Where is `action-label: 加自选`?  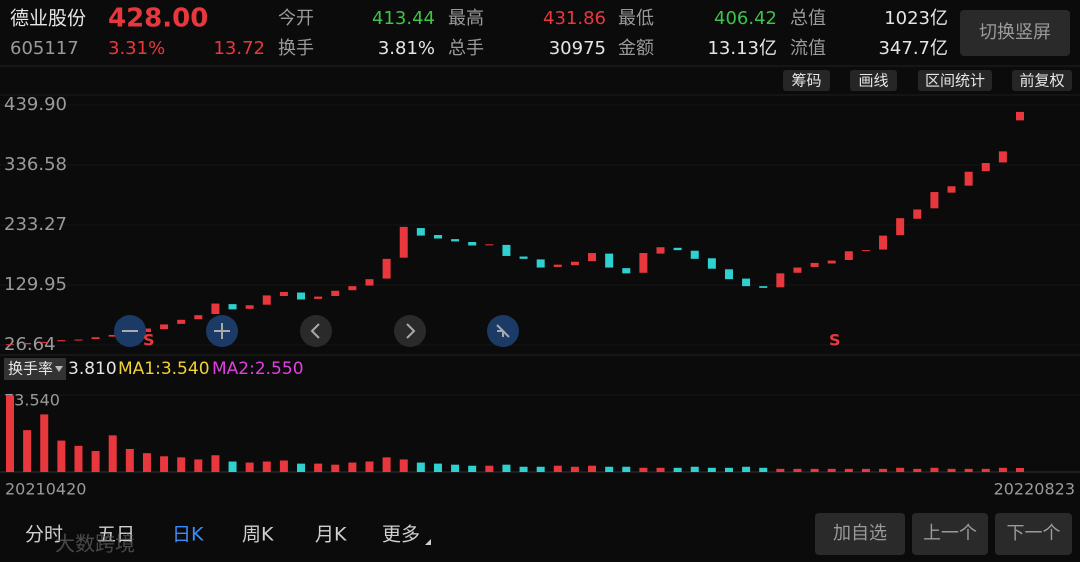
action-label: 加自选 is located at coordinates (860, 533).